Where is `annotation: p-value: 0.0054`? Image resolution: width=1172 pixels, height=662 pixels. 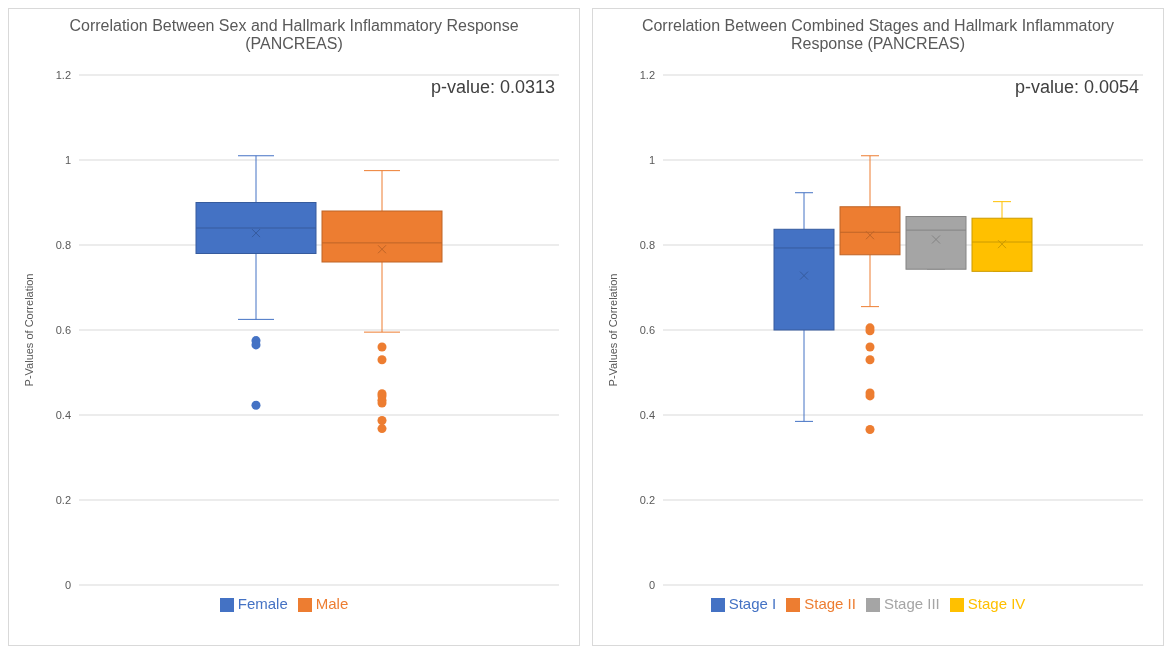
annotation: p-value: 0.0054 is located at coordinates (1076, 87).